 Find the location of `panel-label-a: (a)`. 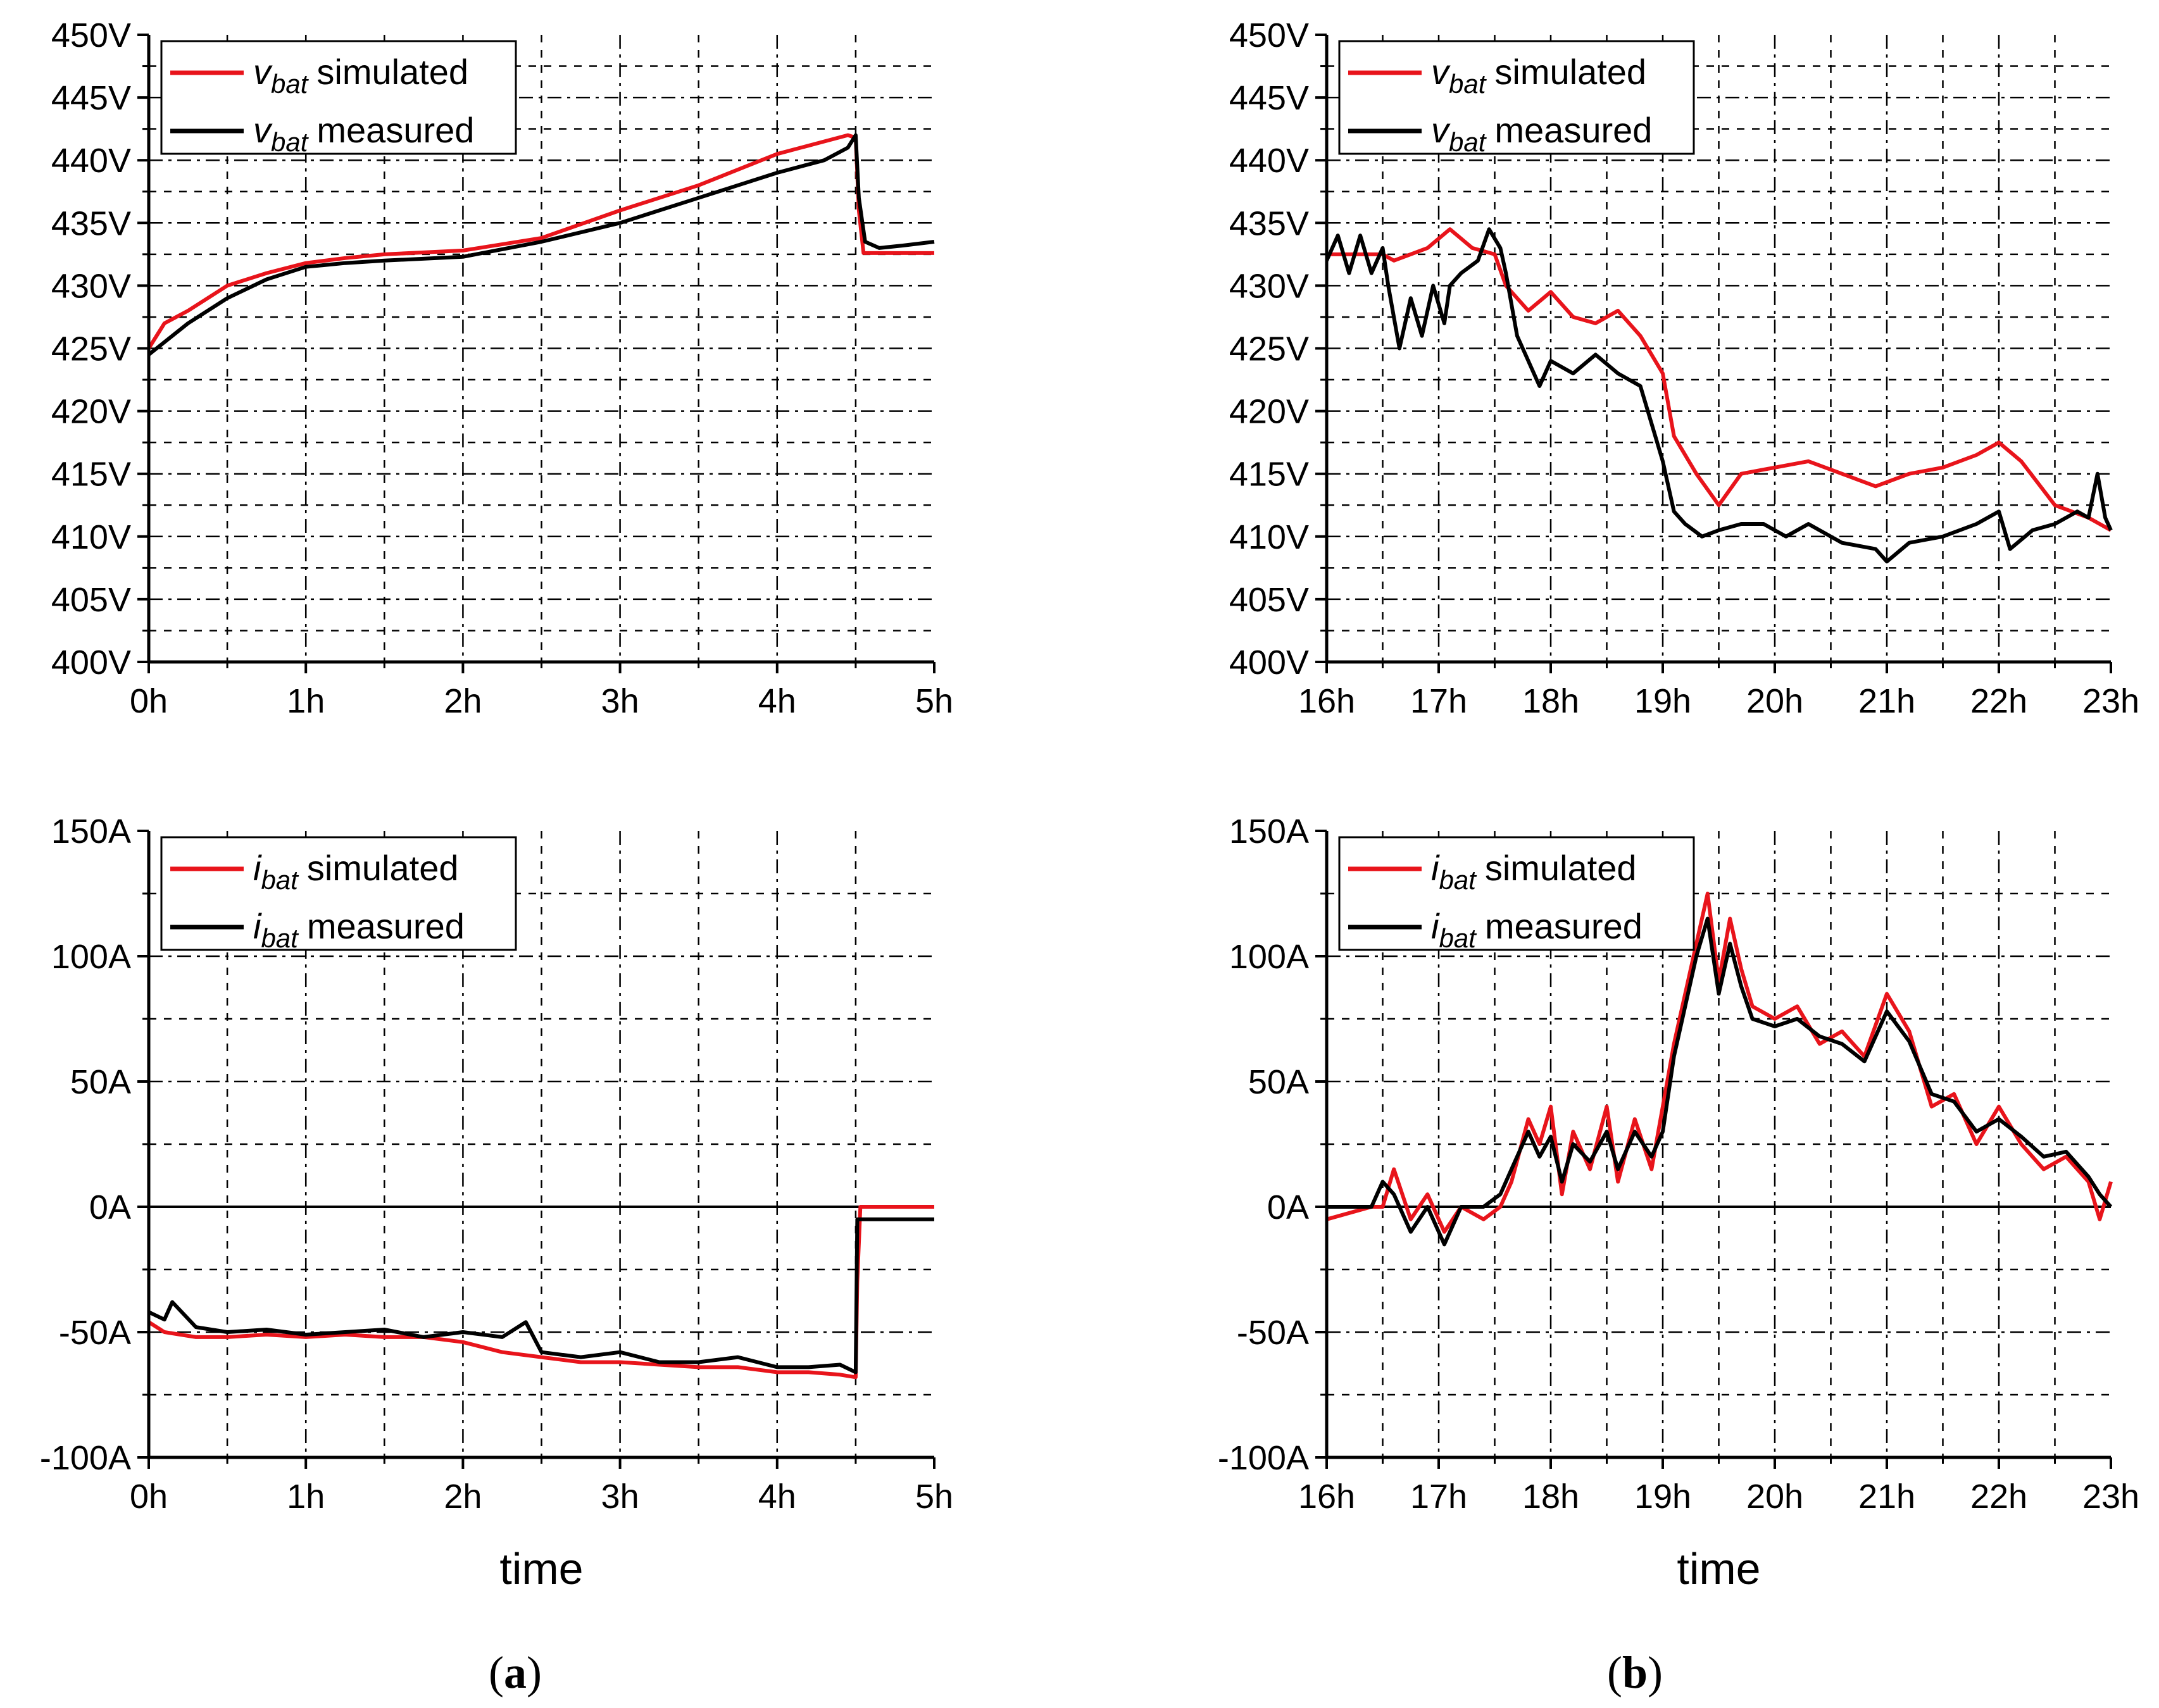

panel-label-a: (a) is located at coordinates (515, 1672).